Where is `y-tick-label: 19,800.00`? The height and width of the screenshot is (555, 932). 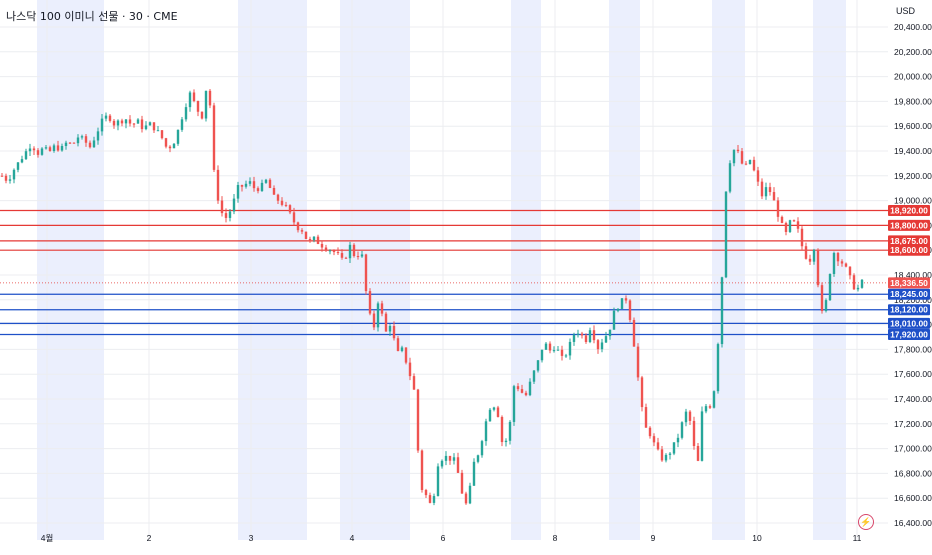
y-tick-label: 19,800.00 is located at coordinates (913, 101).